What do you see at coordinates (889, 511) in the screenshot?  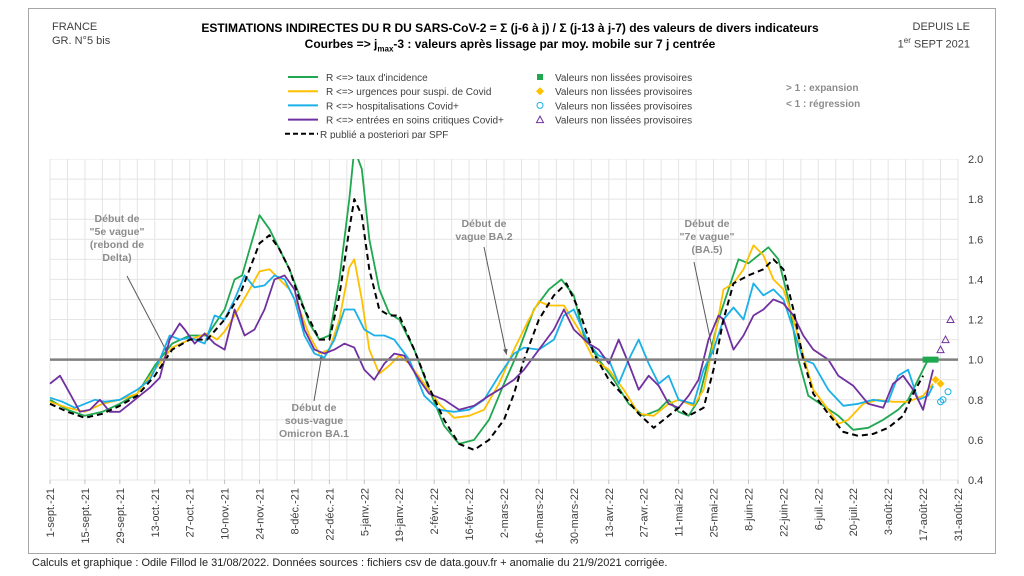 I see `x-tick-label: 3-août-22` at bounding box center [889, 511].